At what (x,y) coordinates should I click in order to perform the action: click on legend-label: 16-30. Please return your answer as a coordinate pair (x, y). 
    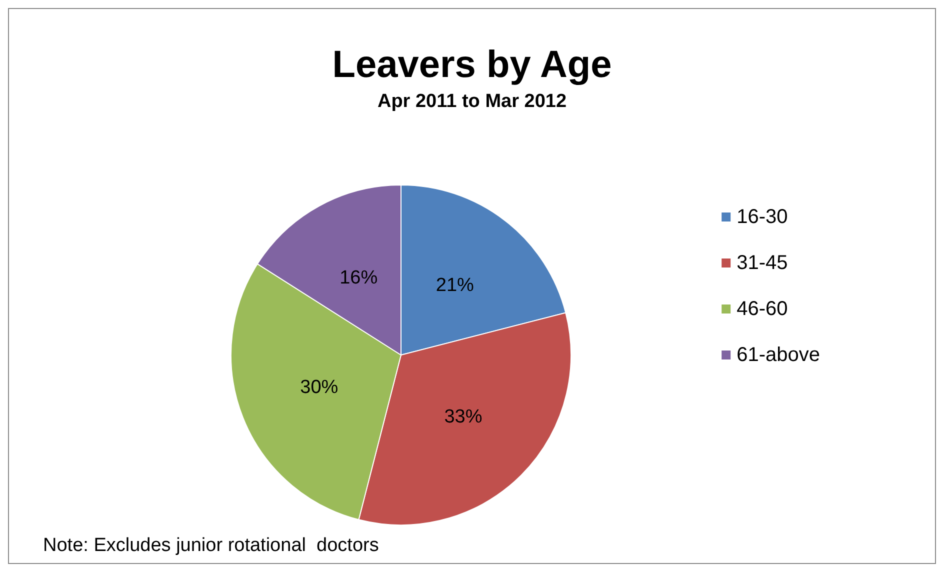
    Looking at the image, I should click on (762, 217).